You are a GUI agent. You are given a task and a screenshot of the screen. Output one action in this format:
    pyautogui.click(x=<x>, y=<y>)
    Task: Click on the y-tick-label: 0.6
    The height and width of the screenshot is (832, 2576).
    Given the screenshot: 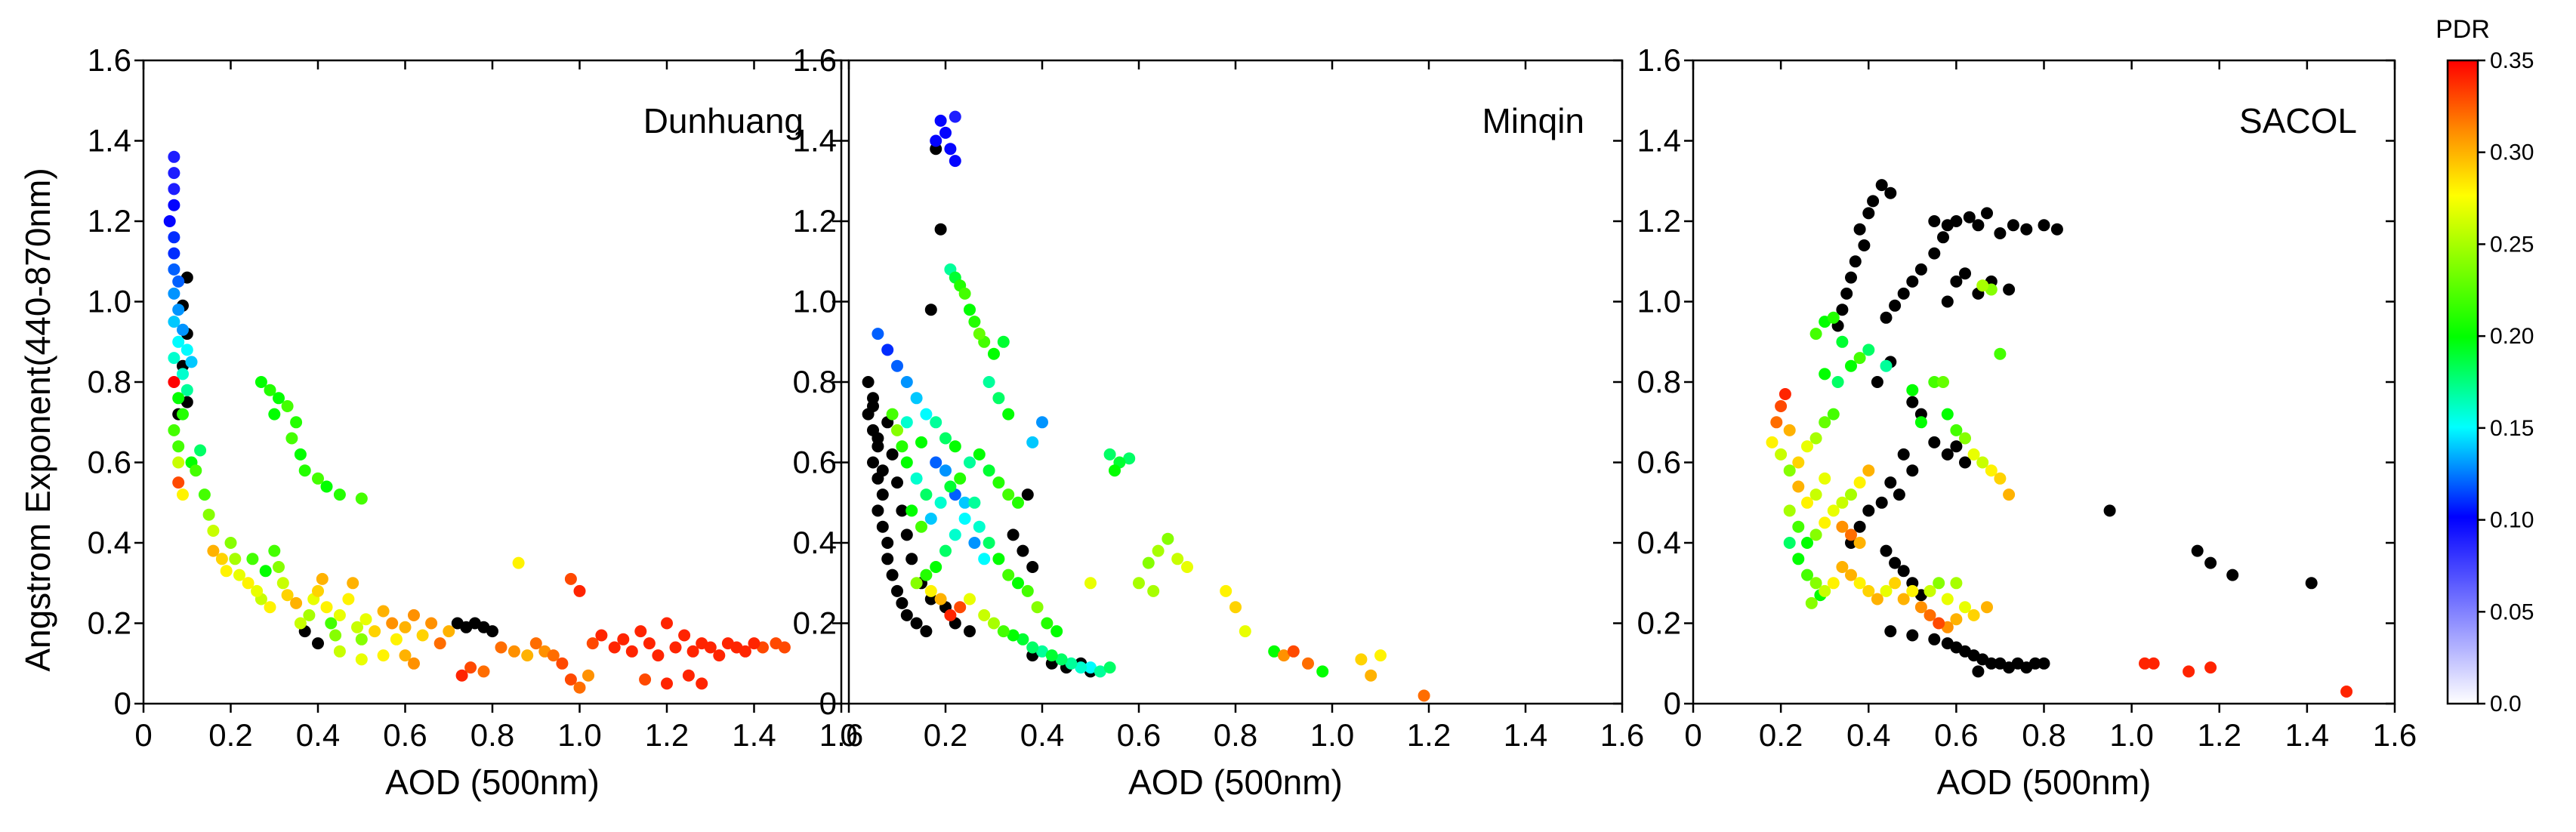 What is the action you would take?
    pyautogui.click(x=109, y=463)
    